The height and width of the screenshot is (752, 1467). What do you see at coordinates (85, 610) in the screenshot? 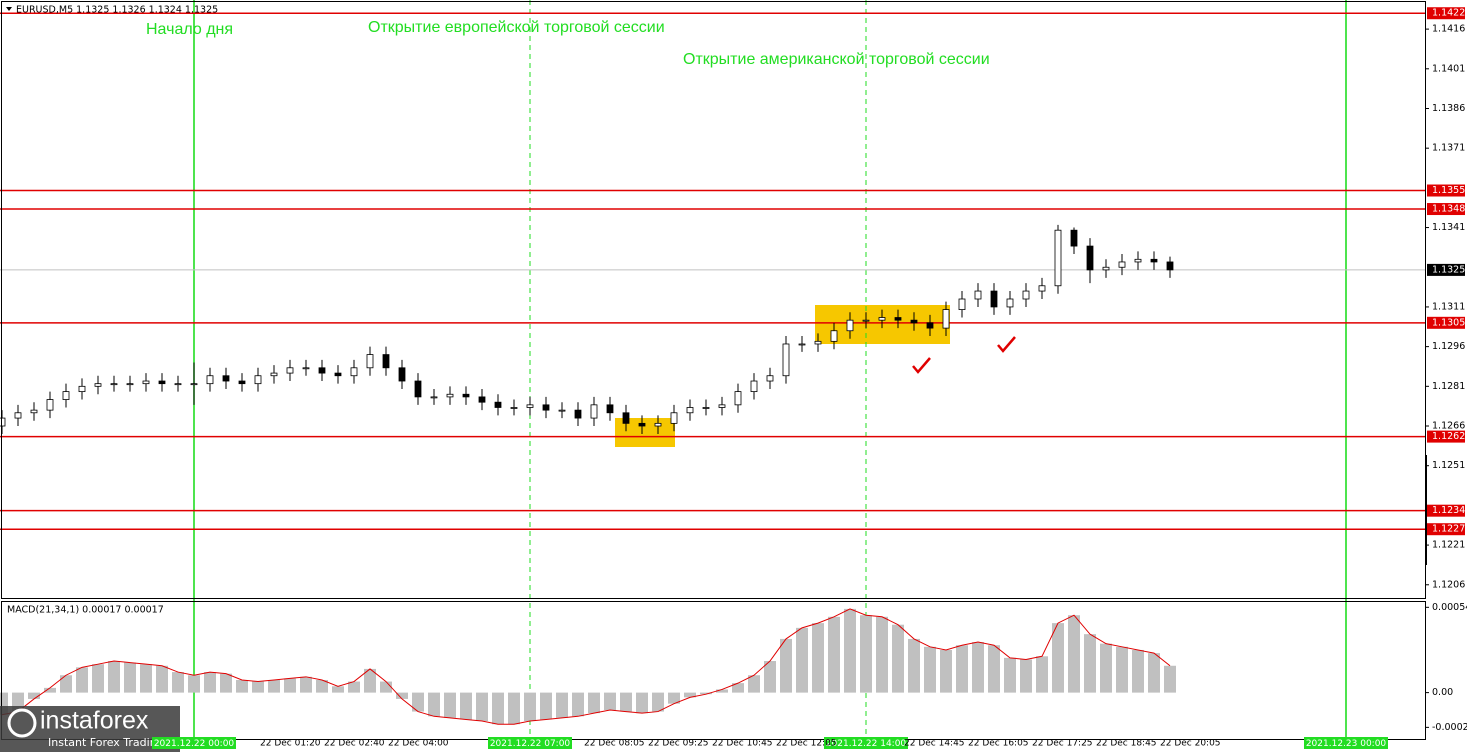
I see `macd-title: MACD(21,34,1) 0.00017 0.00017` at bounding box center [85, 610].